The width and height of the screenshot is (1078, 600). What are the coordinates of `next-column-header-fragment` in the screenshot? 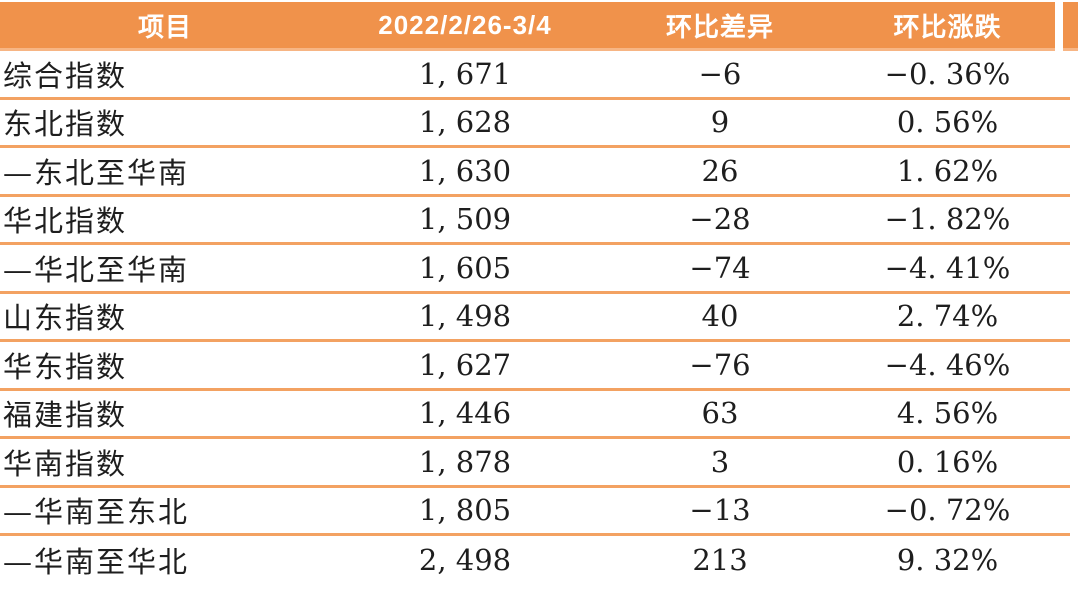 It's located at (1070, 26).